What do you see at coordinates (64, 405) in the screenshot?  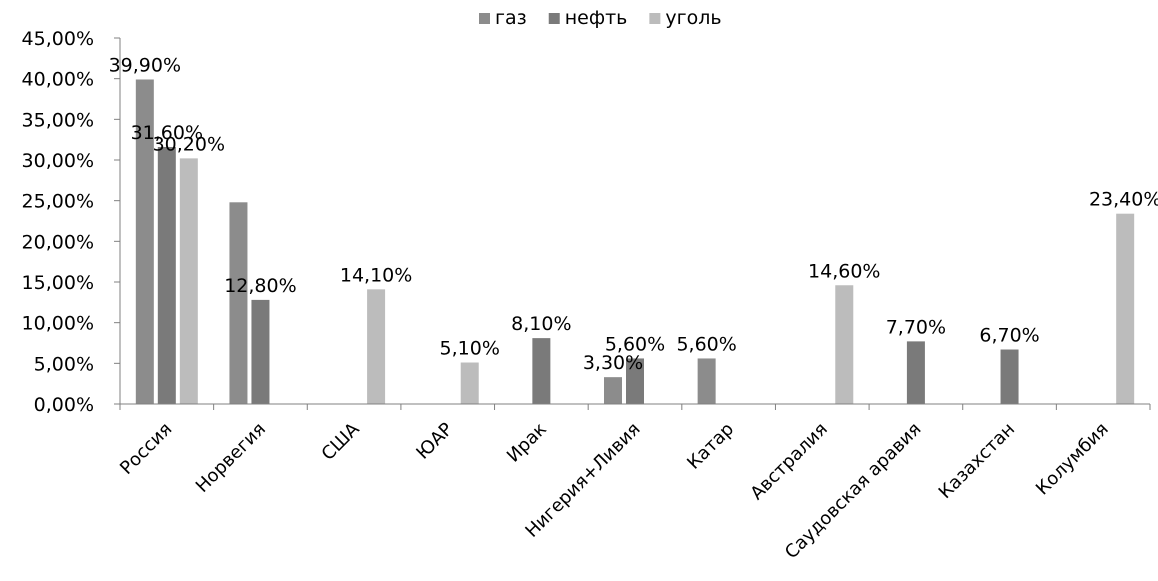 I see `y-tick-label: 0,00%` at bounding box center [64, 405].